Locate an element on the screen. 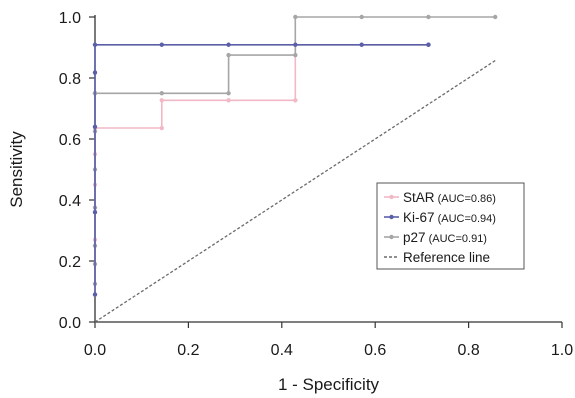 Image resolution: width=575 pixels, height=398 pixels. x-tick-label: 0.8 is located at coordinates (468, 350).